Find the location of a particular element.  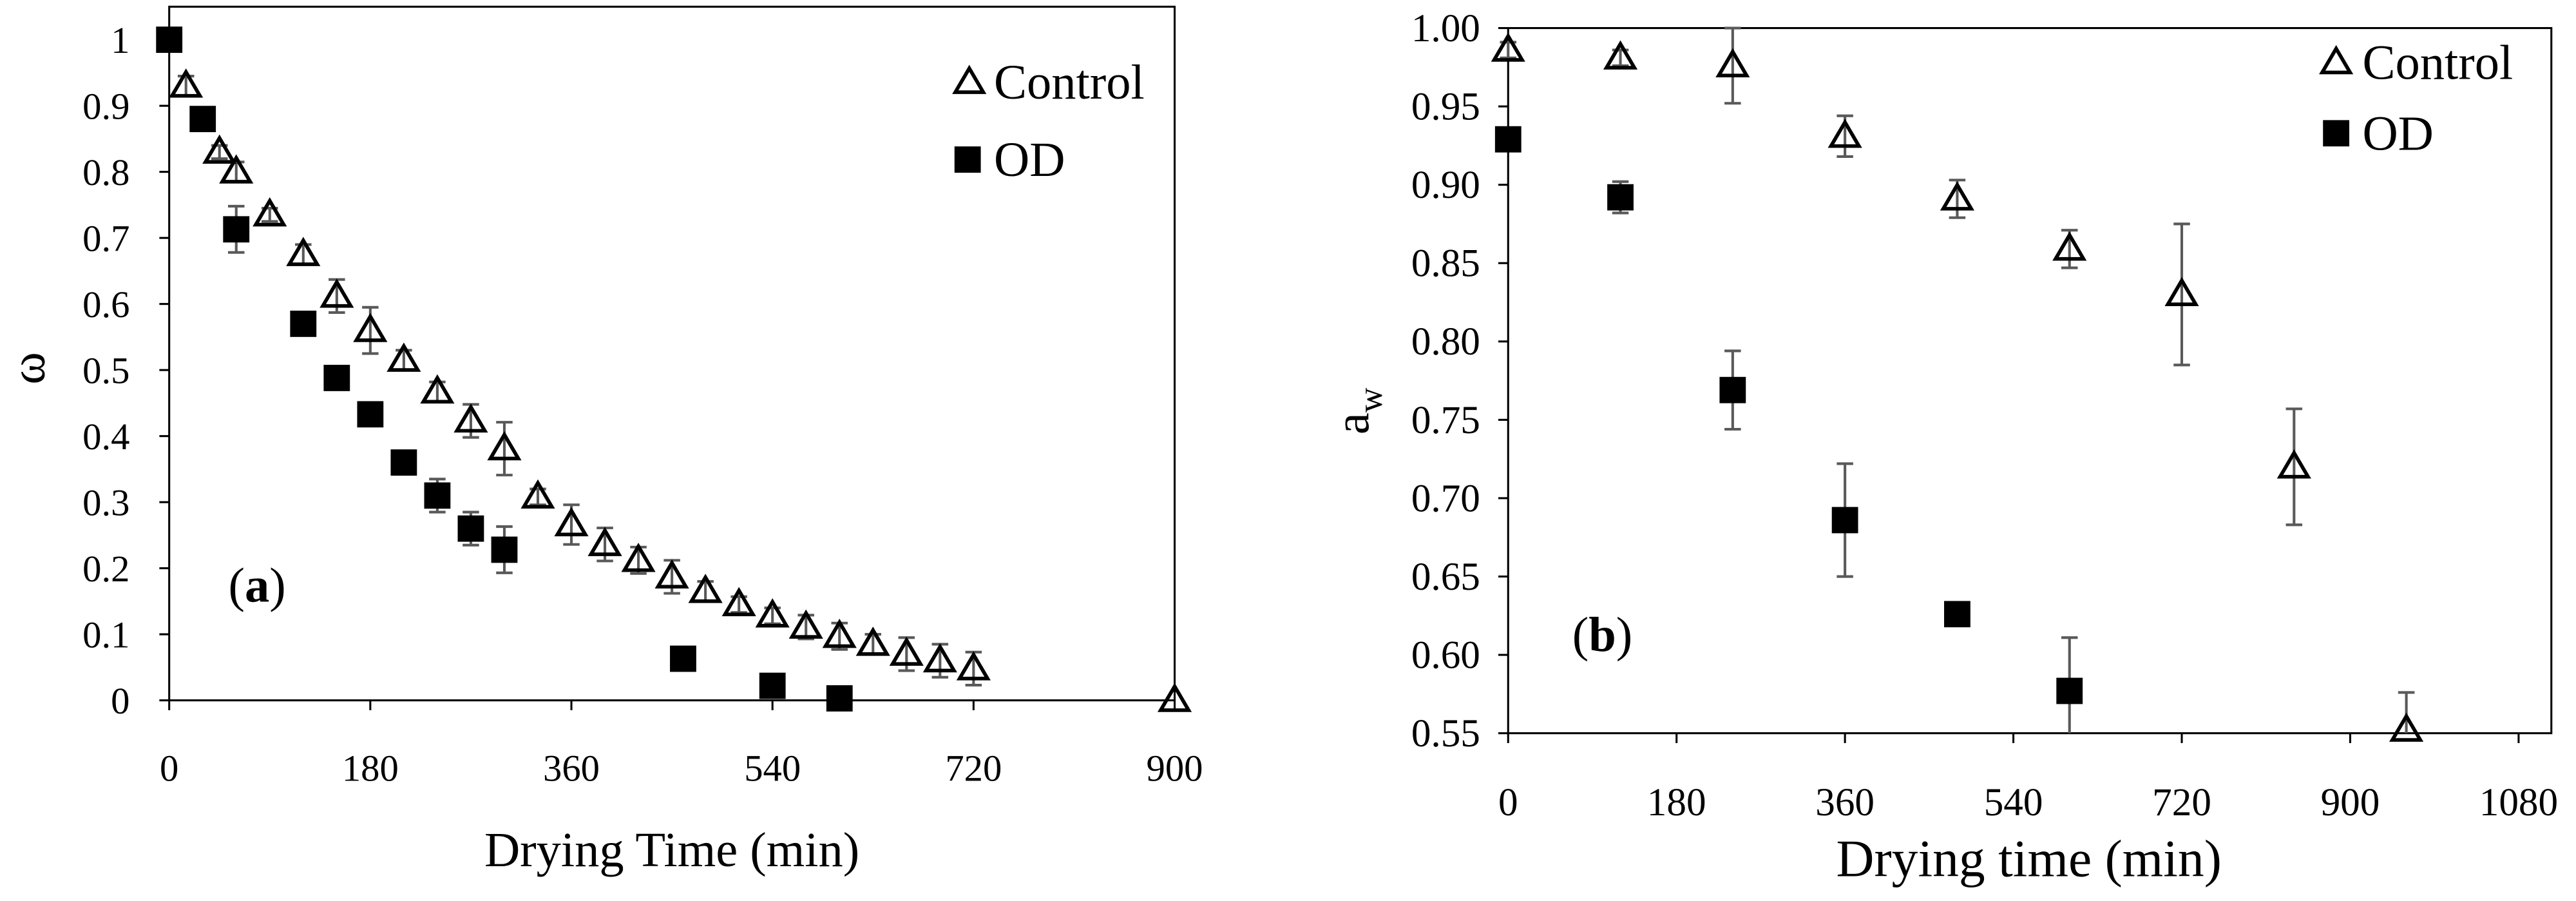

y-tick-label: 0.60 is located at coordinates (1445, 655).